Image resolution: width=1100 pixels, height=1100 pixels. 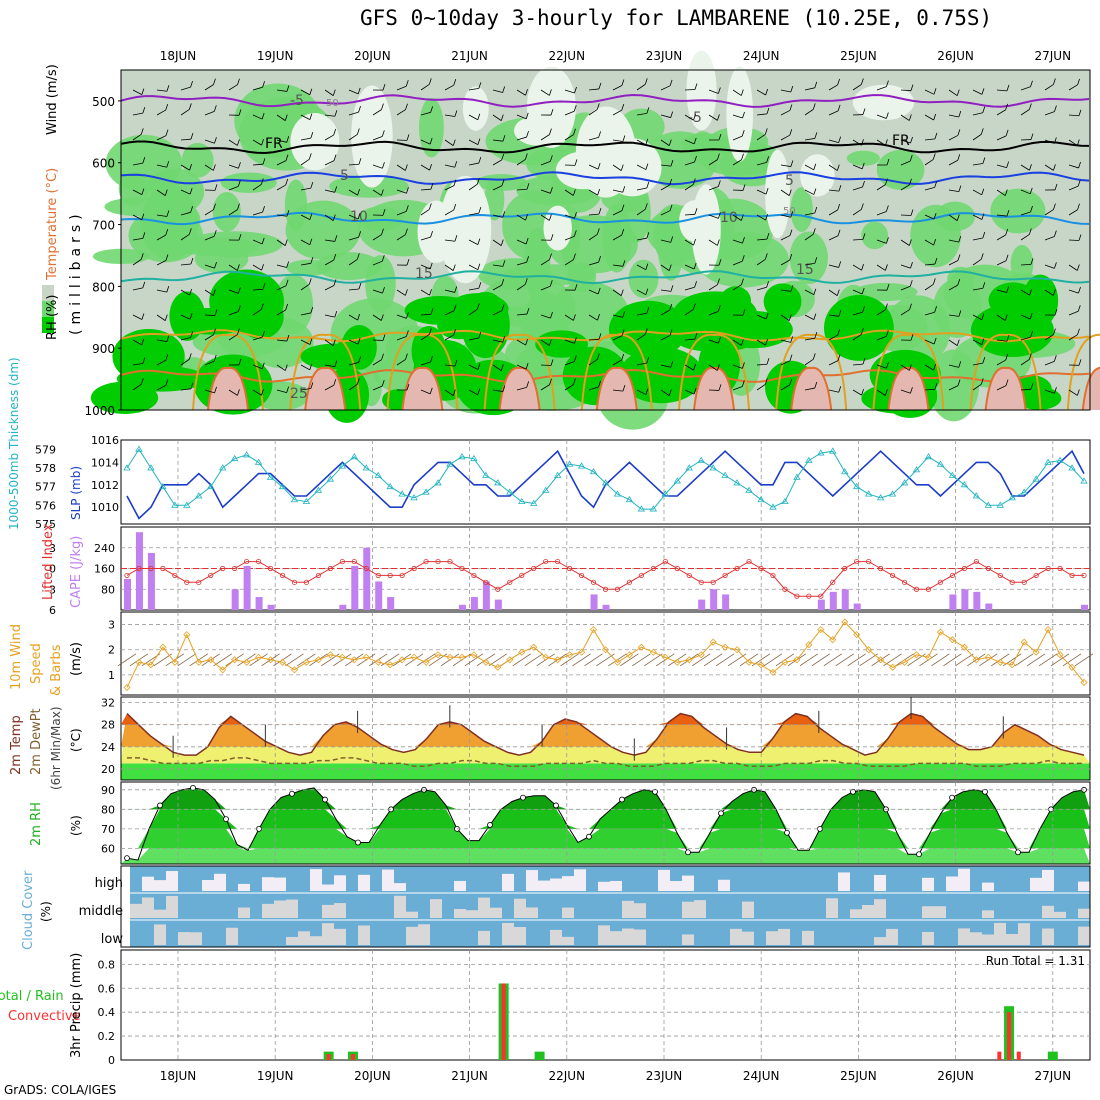 I want to click on rh-ylabel: 2m RH, so click(x=36, y=824).